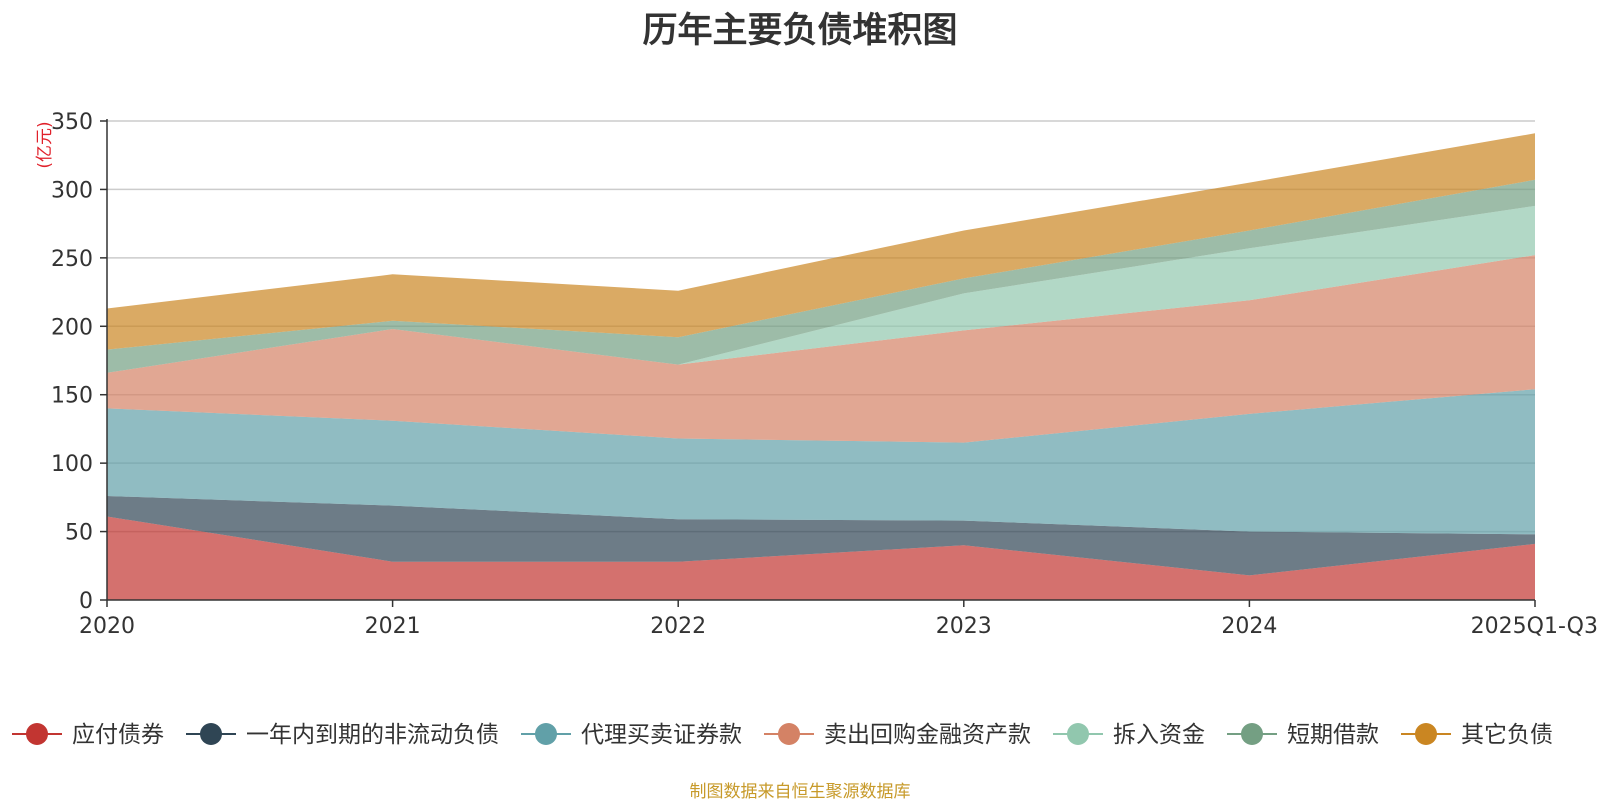 The height and width of the screenshot is (802, 1600). I want to click on legend-label: 应付债券, so click(118, 735).